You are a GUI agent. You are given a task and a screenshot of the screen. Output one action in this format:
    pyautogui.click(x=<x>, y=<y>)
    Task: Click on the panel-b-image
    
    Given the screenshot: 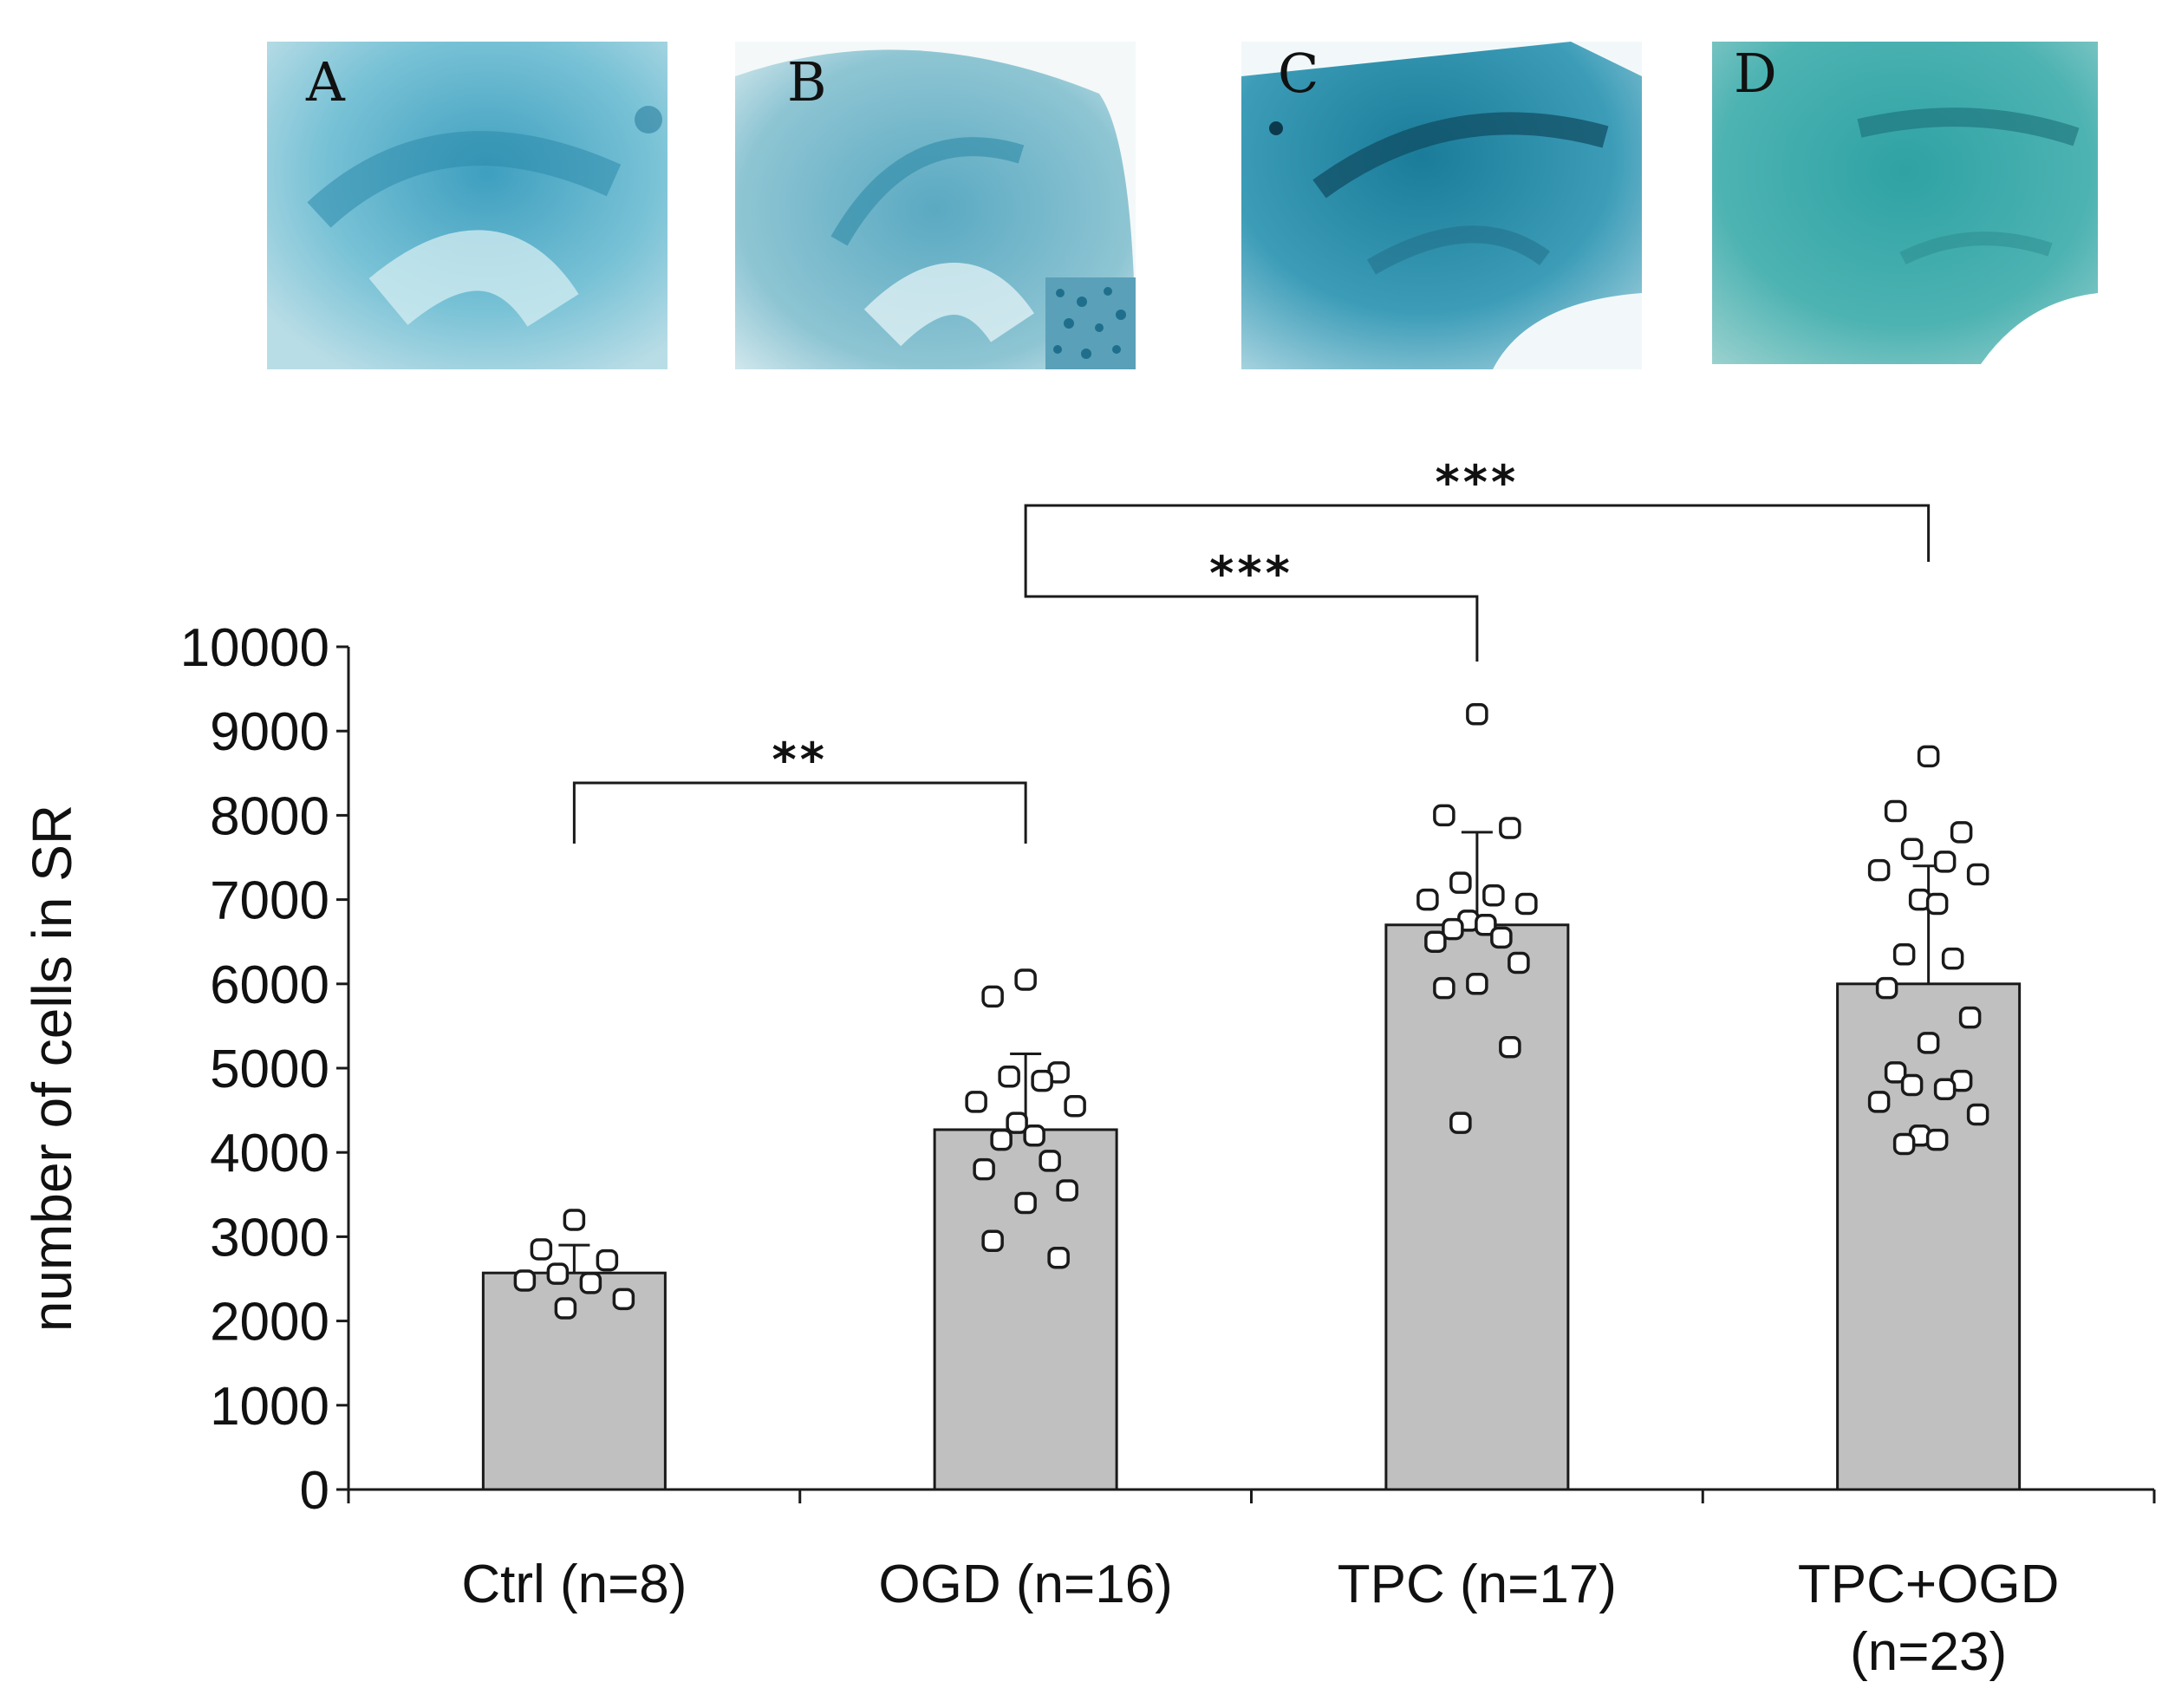 What is the action you would take?
    pyautogui.click(x=935, y=205)
    